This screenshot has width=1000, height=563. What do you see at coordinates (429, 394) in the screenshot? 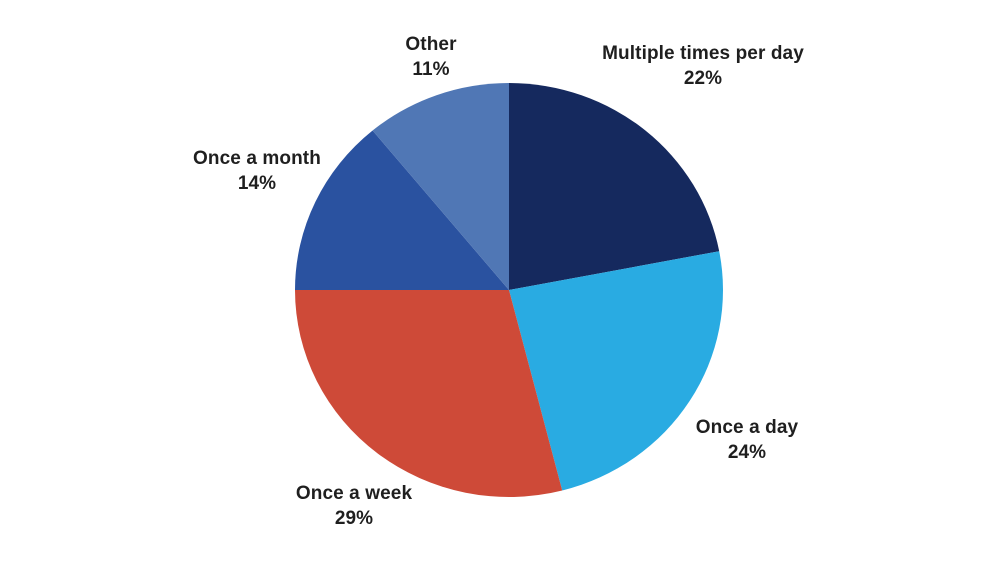
I see `pie-slice-once-a-week` at bounding box center [429, 394].